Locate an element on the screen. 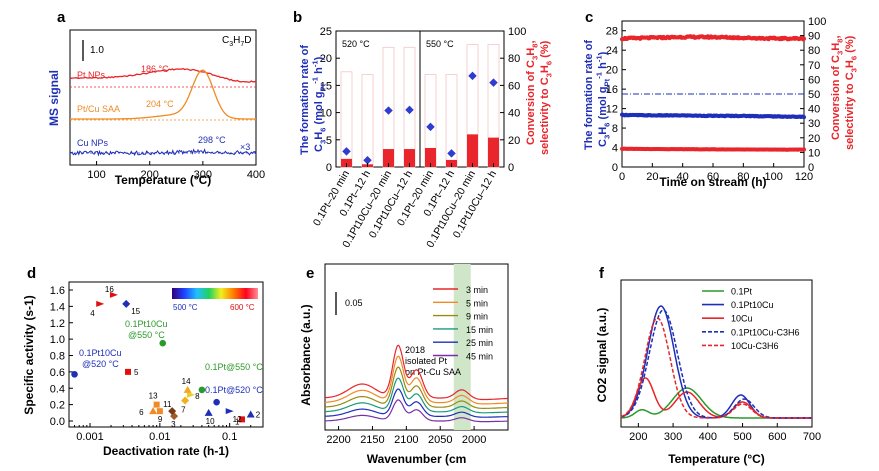  panel-a-scale-label: 1.0 is located at coordinates (97, 50).